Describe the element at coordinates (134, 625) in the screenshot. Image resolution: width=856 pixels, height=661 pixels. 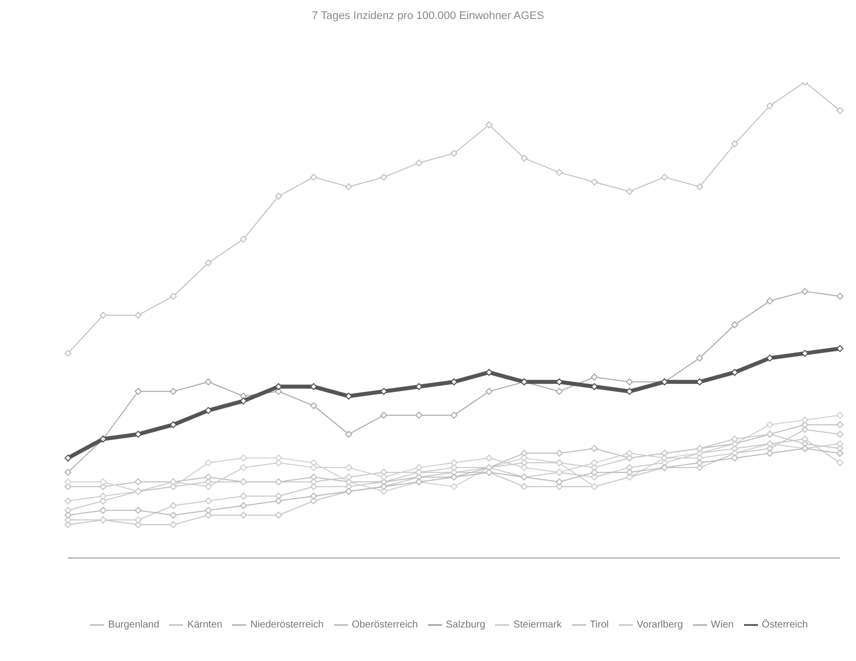
I see `legend-label: Burgenland` at that location.